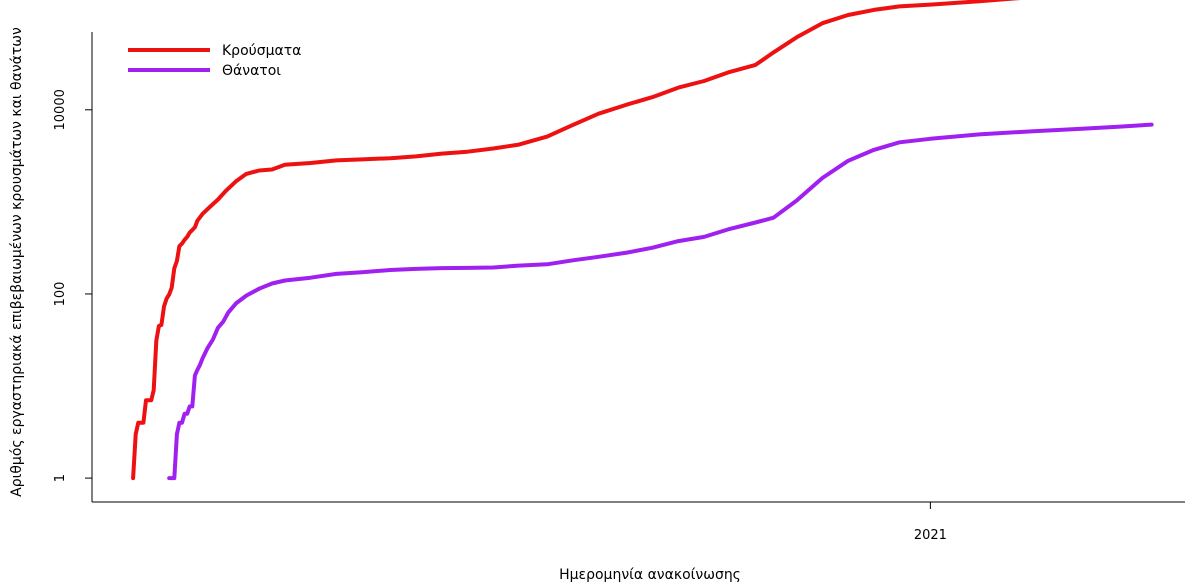  What do you see at coordinates (251, 71) in the screenshot?
I see `legend-label: Θάνατοι` at bounding box center [251, 71].